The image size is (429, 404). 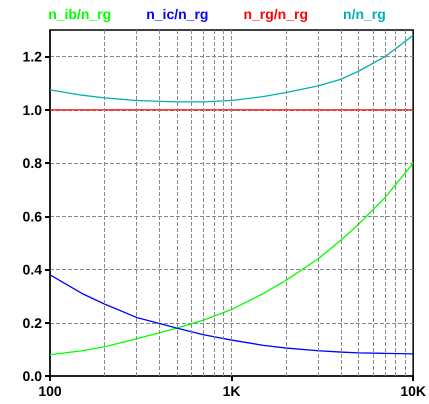 What do you see at coordinates (413, 391) in the screenshot?
I see `x-tick-label: 10K` at bounding box center [413, 391].